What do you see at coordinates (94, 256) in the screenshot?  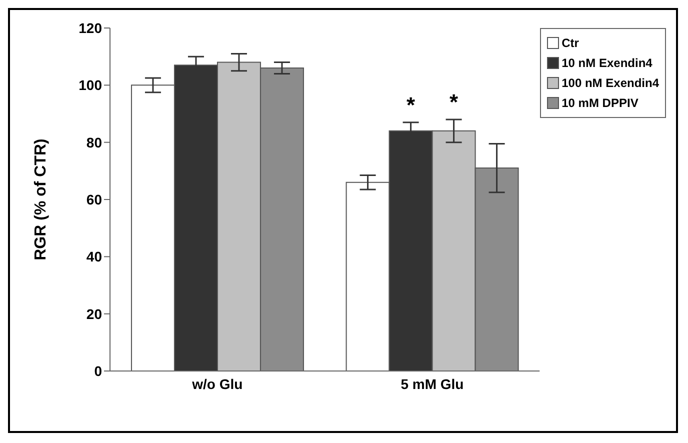 I see `y-tick-label: 40` at bounding box center [94, 256].